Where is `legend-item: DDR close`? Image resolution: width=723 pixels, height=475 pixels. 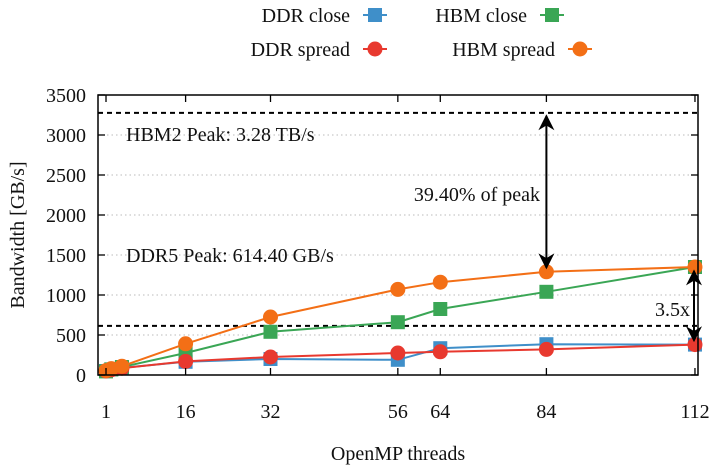 legend-item: DDR close is located at coordinates (324, 16).